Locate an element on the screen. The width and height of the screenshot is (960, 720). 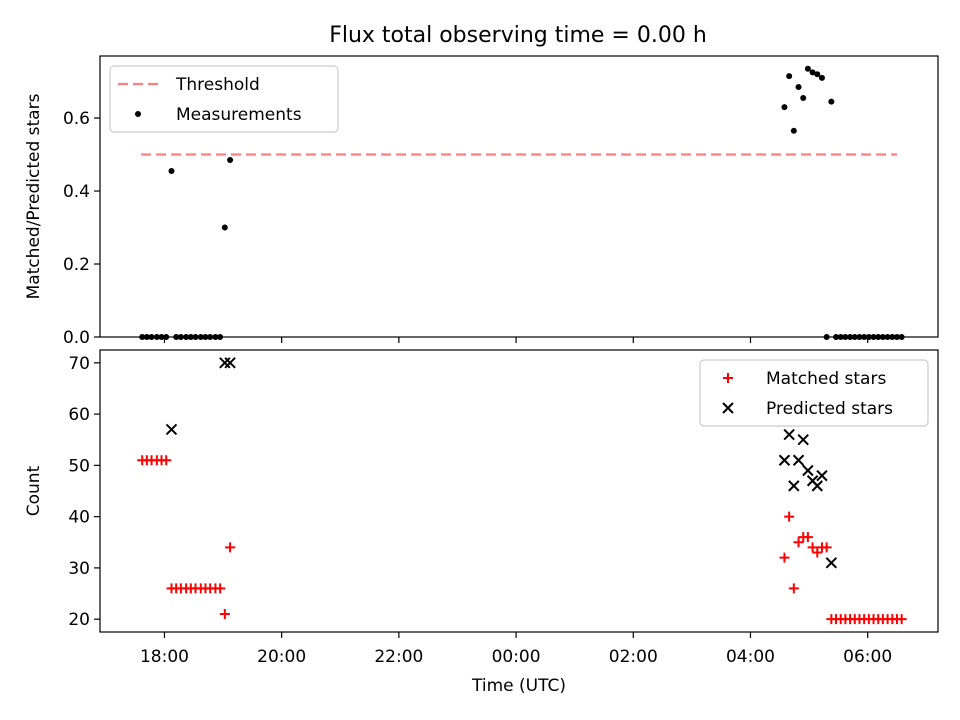
figure-title: Flux total observing time = 0.00 h is located at coordinates (518, 35).